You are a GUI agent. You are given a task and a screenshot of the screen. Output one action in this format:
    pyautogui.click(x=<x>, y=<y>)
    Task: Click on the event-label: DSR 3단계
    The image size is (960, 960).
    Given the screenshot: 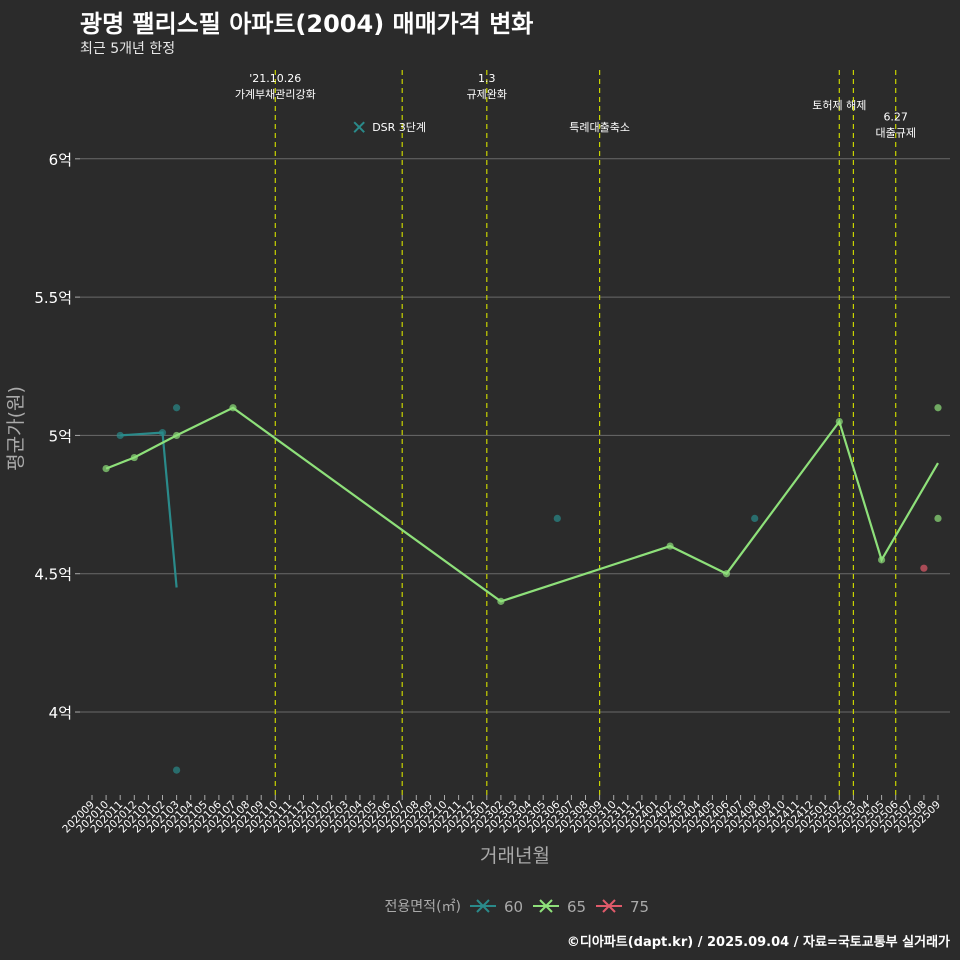 What is the action you would take?
    pyautogui.click(x=399, y=127)
    